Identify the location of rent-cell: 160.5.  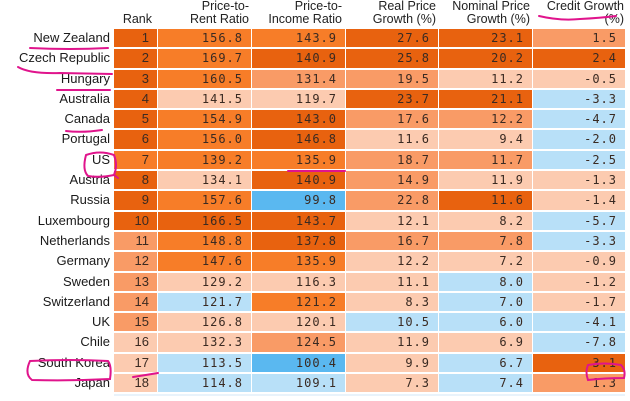
(204, 78).